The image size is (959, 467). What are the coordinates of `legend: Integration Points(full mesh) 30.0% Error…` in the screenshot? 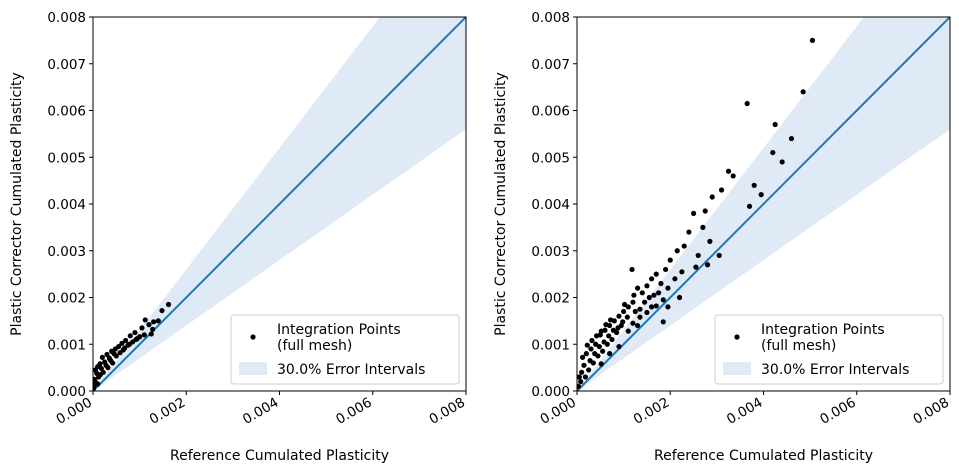 It's located at (829, 349).